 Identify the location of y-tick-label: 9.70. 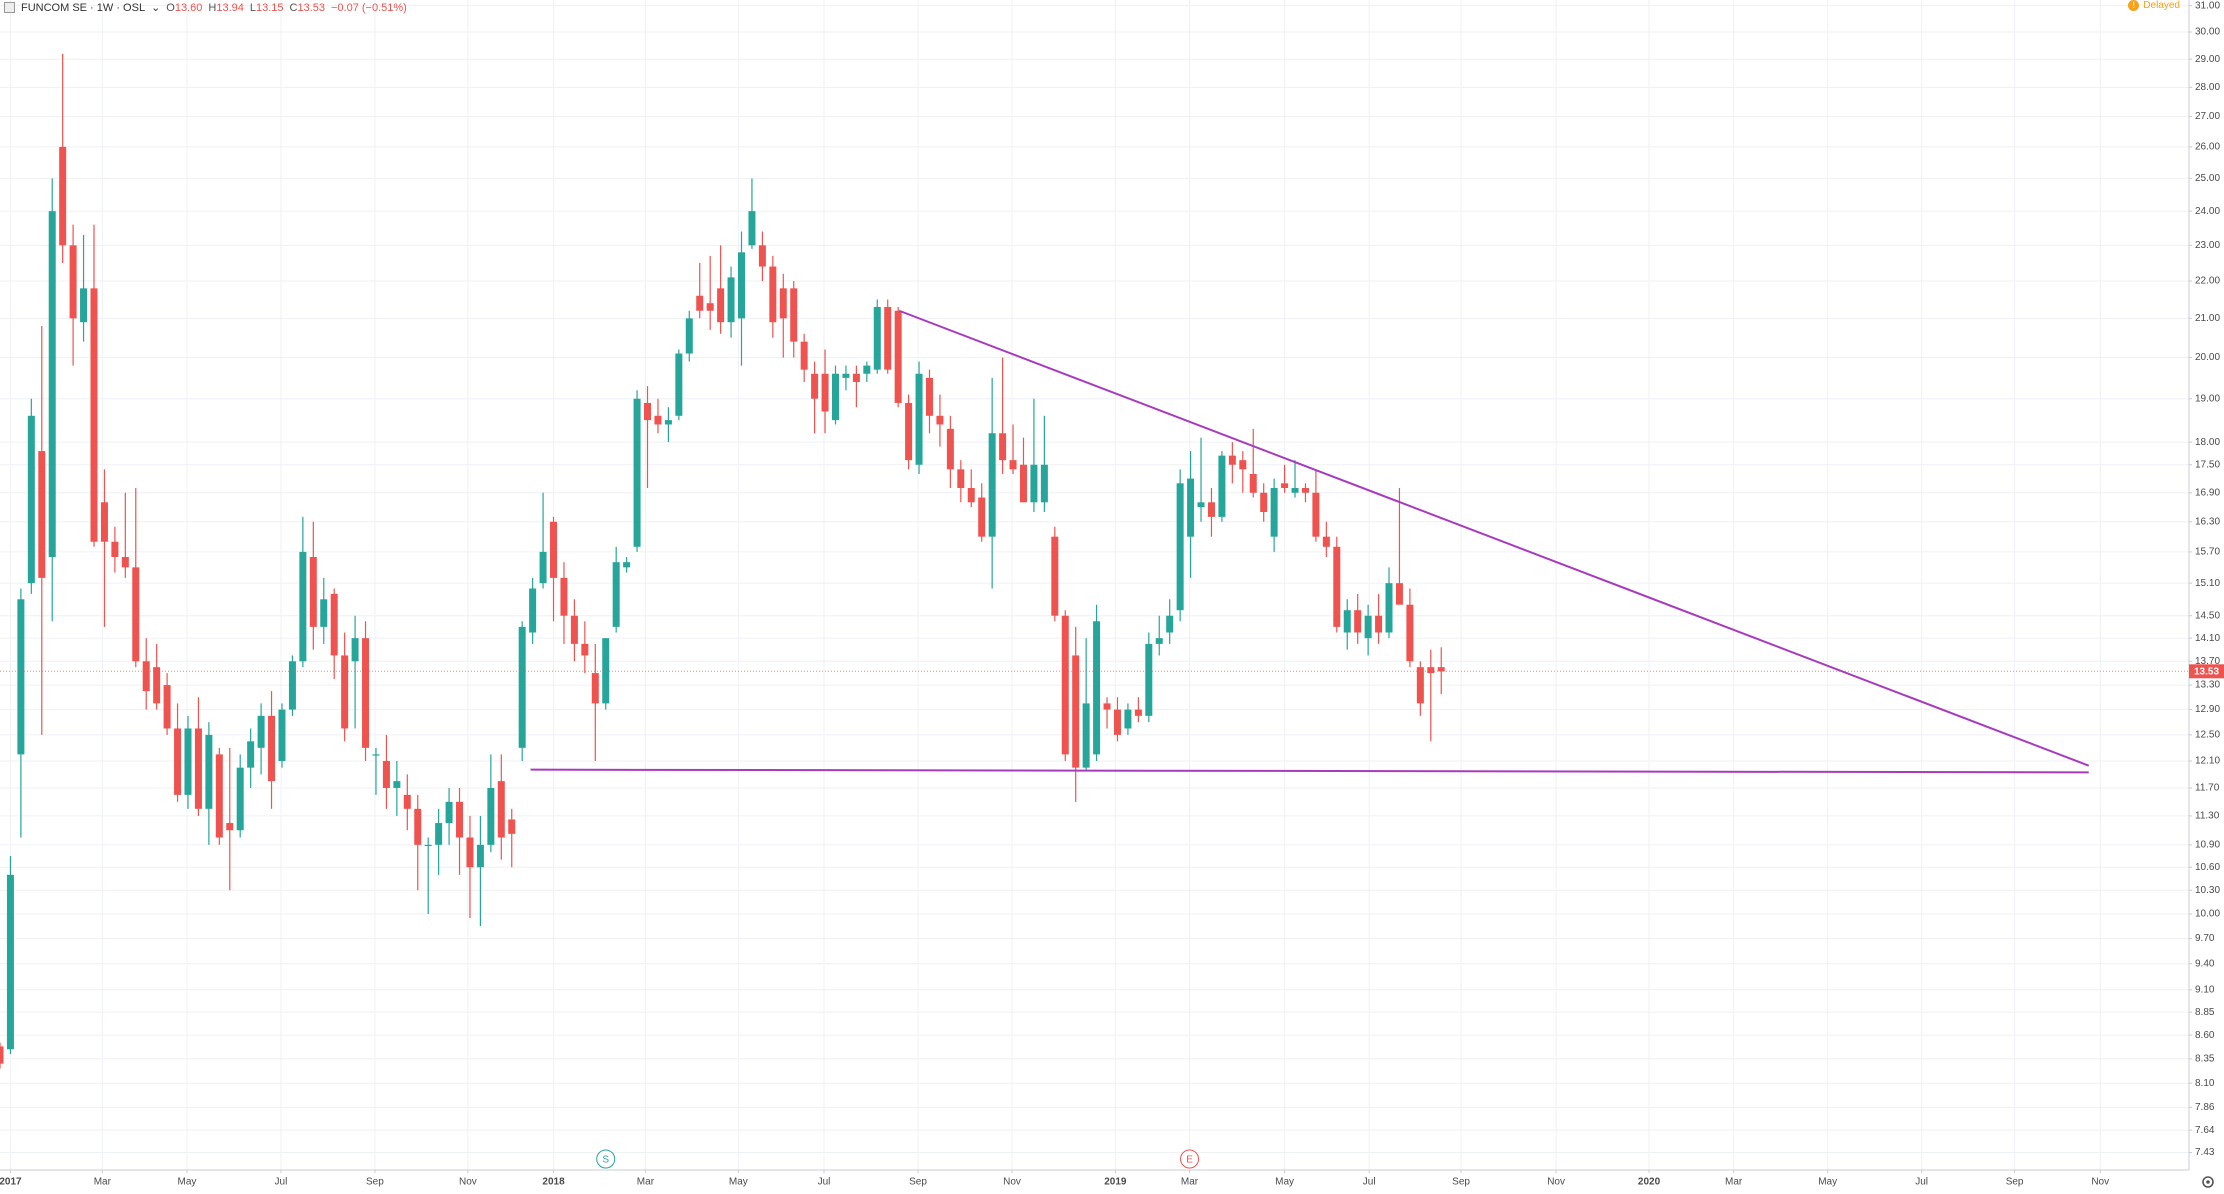
(2205, 938).